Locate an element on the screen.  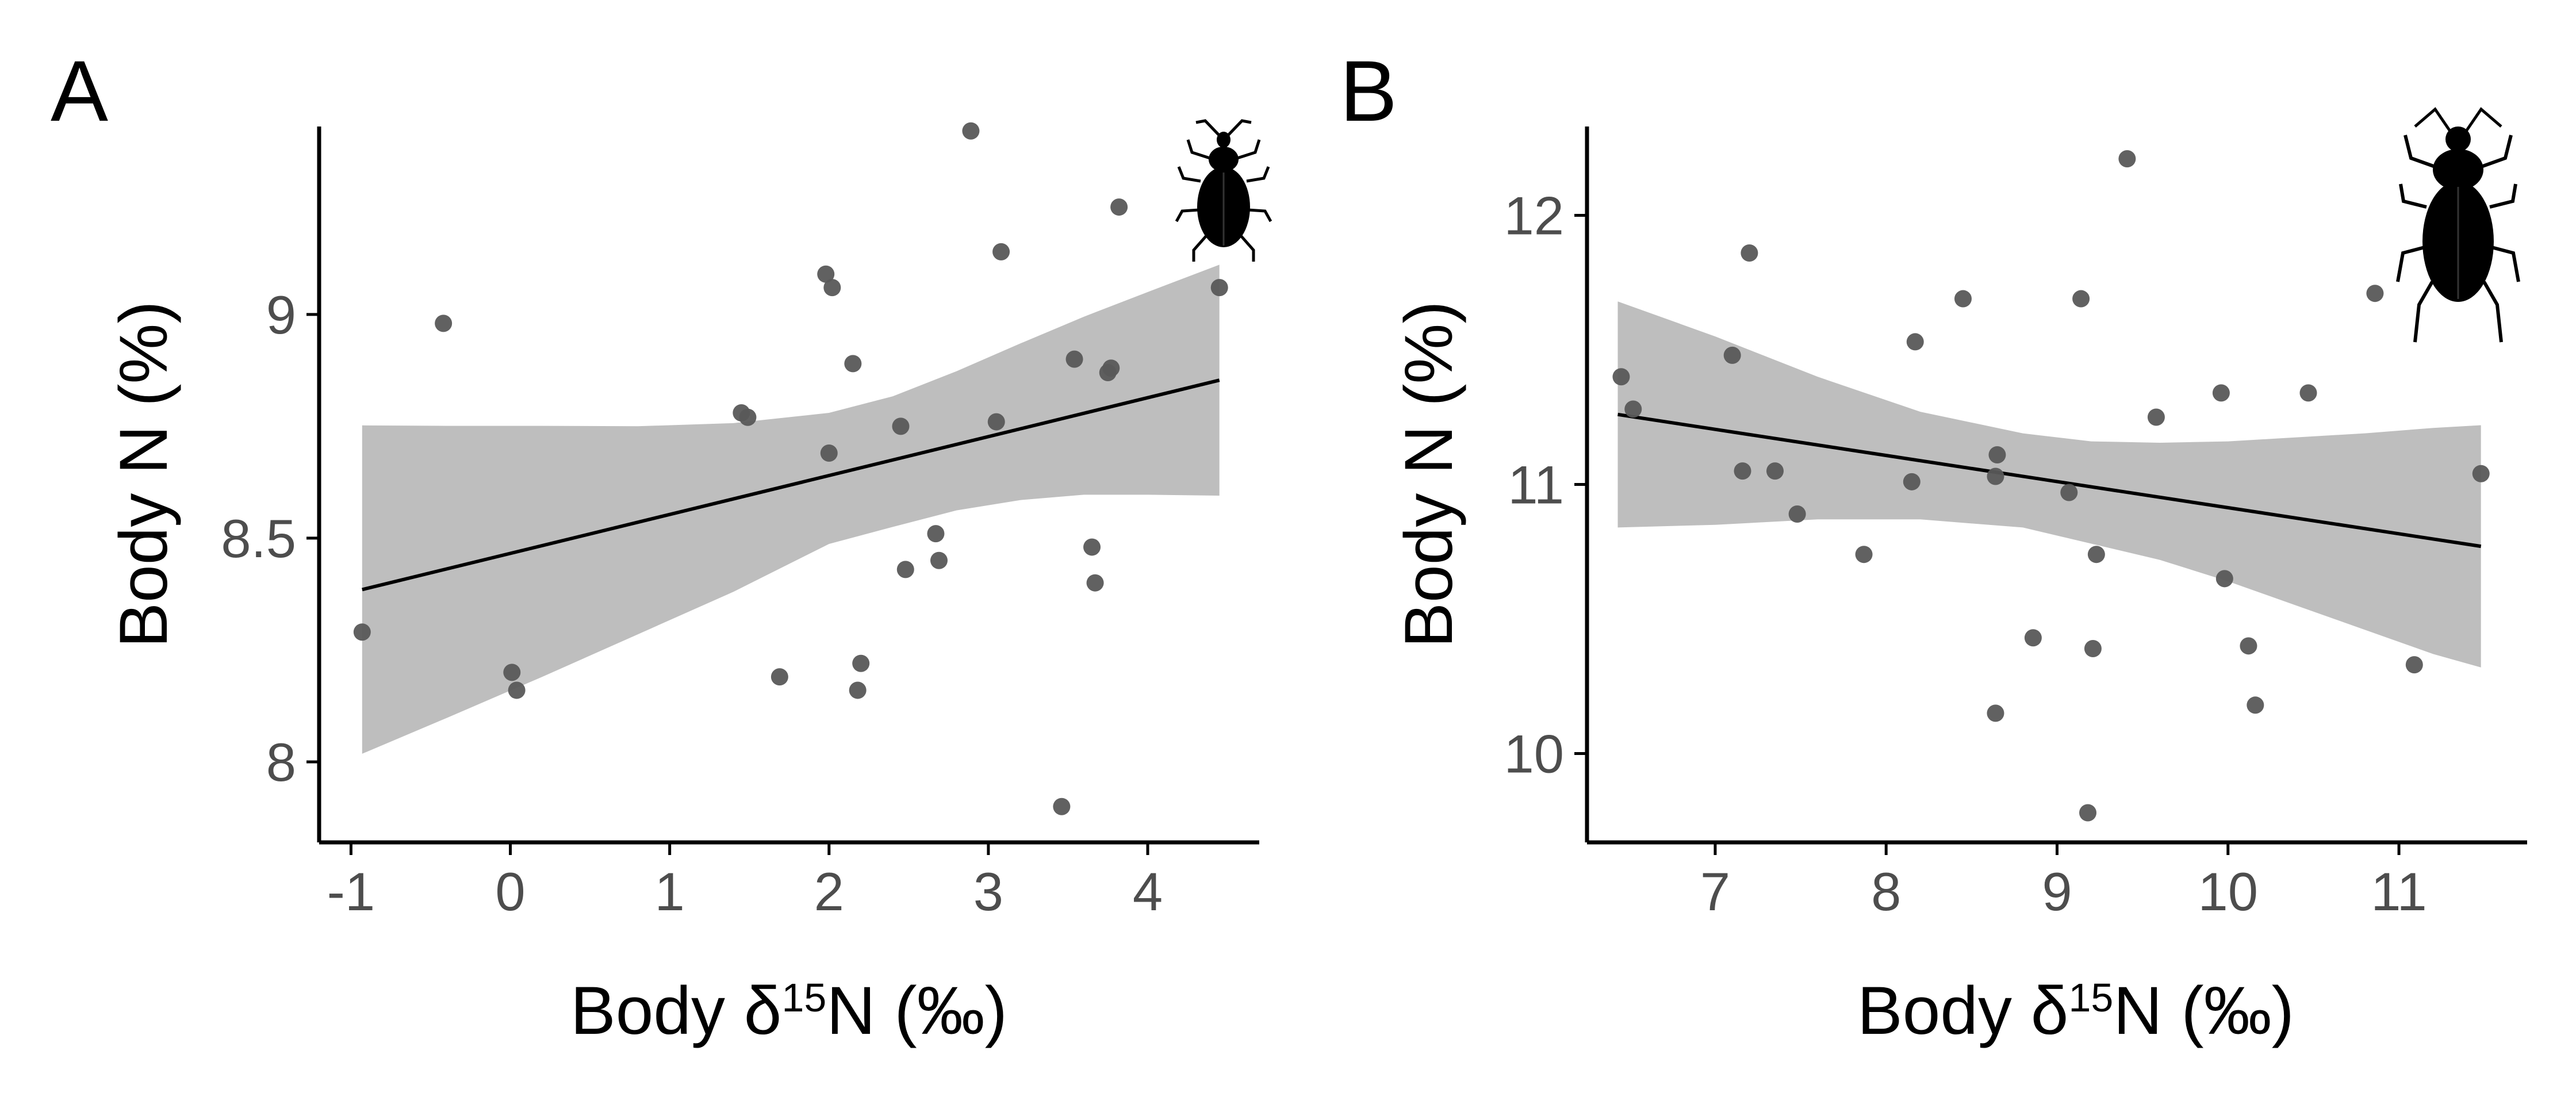
x-tick-label: 4 is located at coordinates (1148, 891).